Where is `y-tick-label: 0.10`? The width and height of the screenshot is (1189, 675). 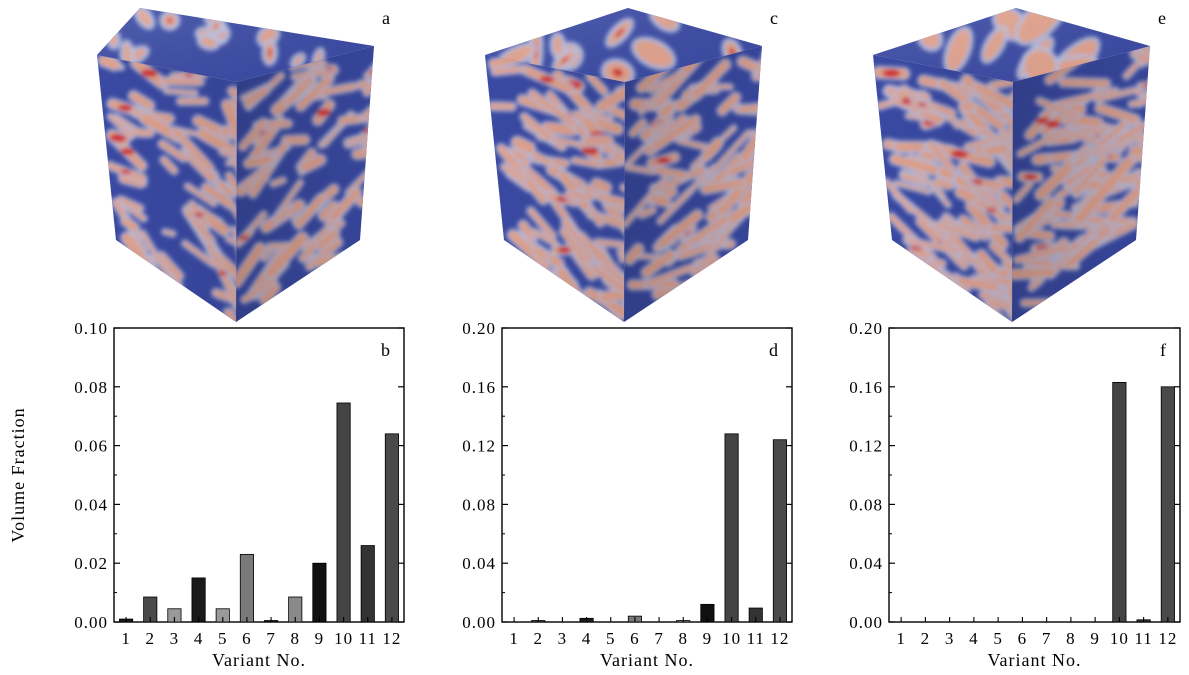
y-tick-label: 0.10 is located at coordinates (91, 328).